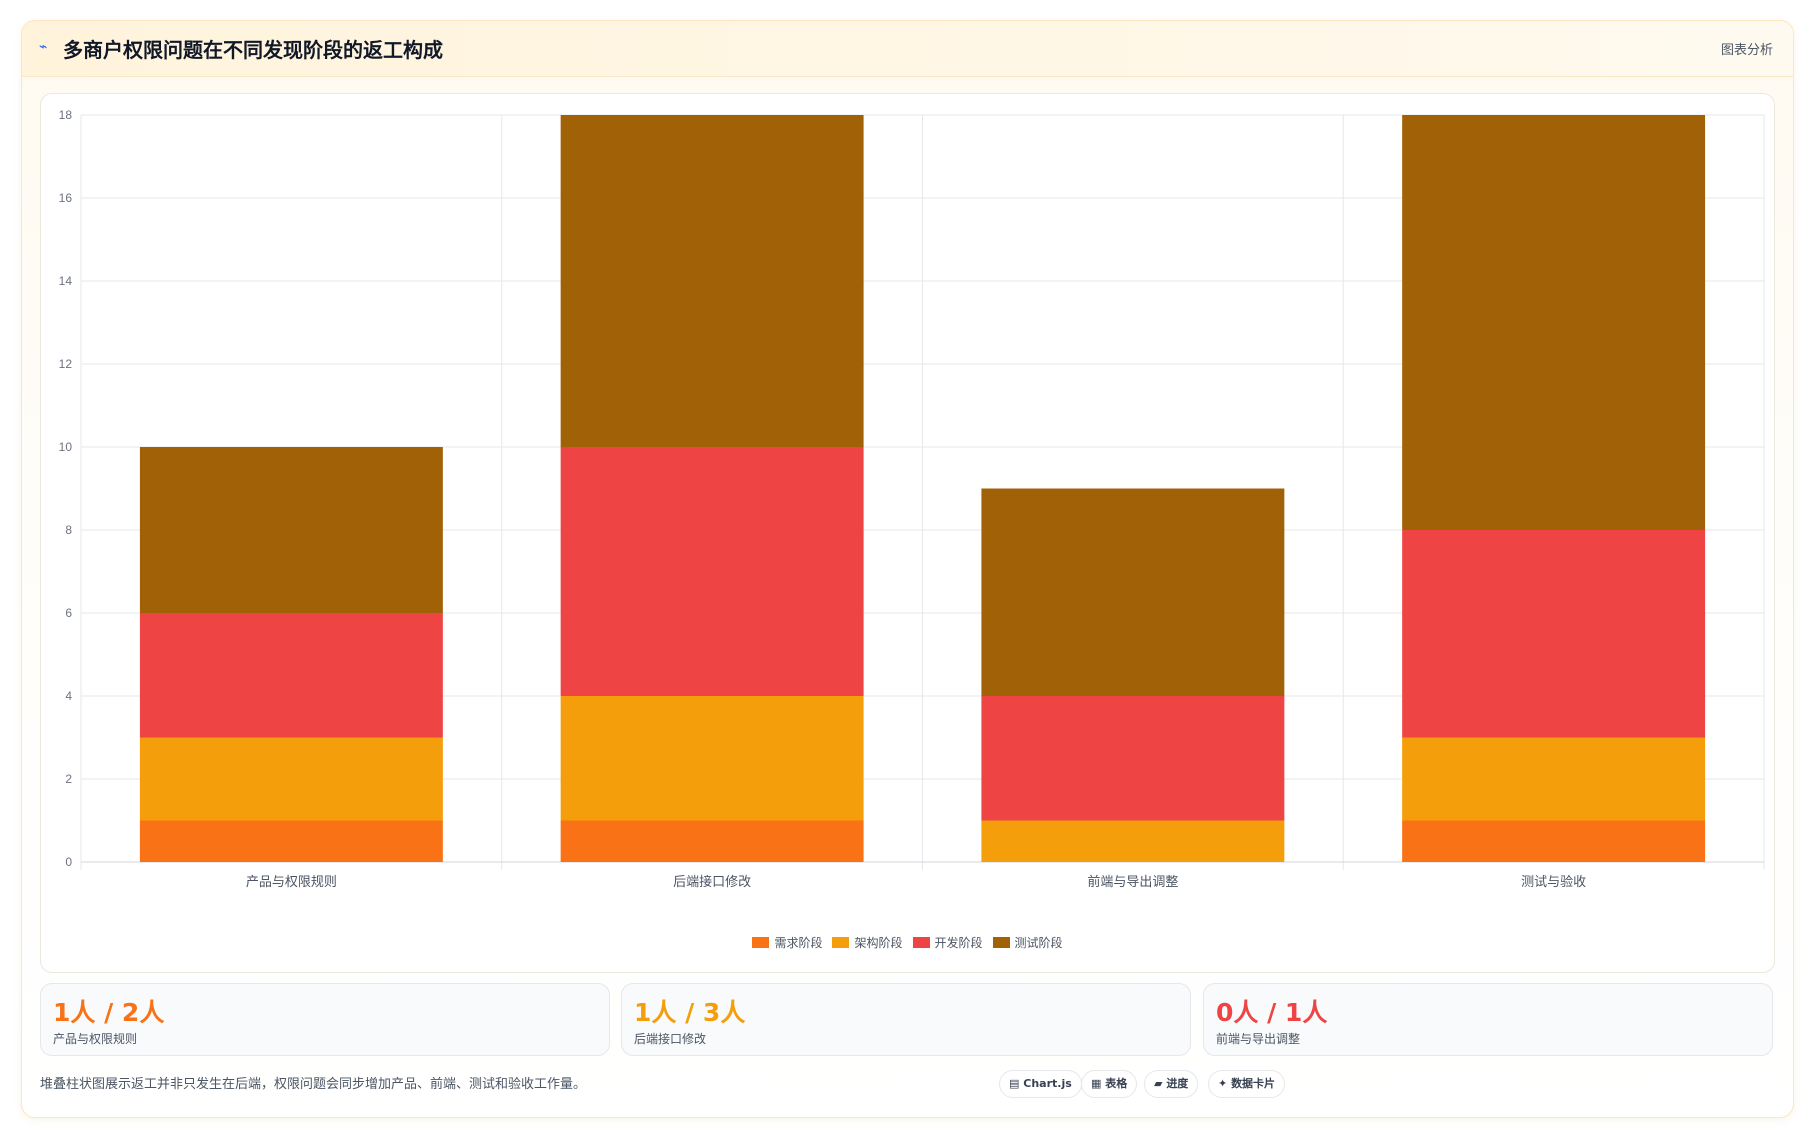  What do you see at coordinates (906, 1019) in the screenshot?
I see `stat-card-backend: 1人 / 3人 后端接口修改` at bounding box center [906, 1019].